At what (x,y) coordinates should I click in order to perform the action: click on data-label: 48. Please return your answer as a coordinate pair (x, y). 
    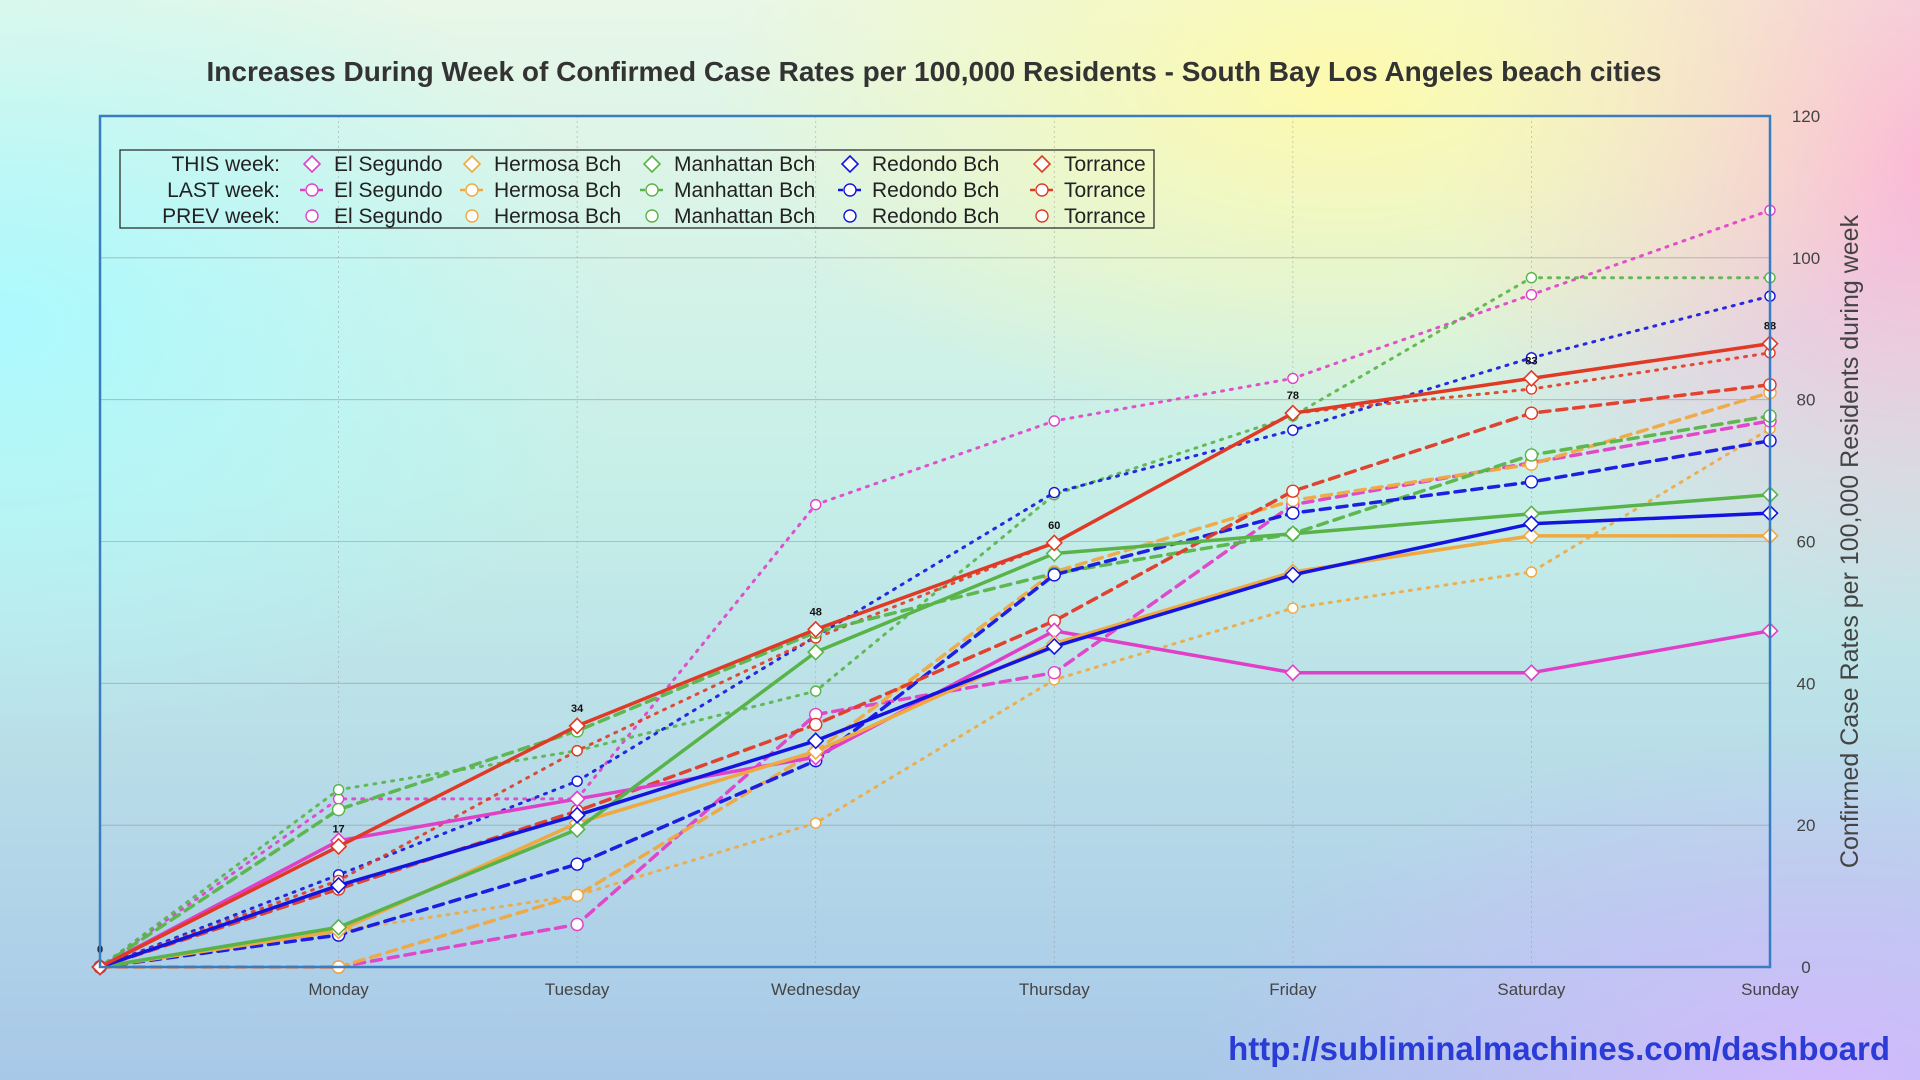
    Looking at the image, I should click on (816, 612).